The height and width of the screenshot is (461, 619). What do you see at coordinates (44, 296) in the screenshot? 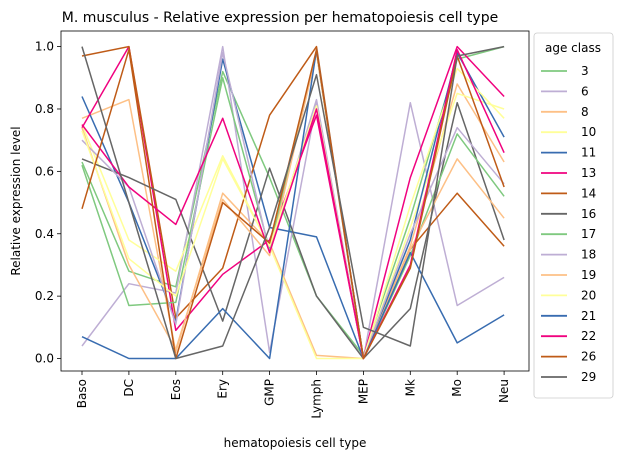
I see `y-tick-label: 0.2` at bounding box center [44, 296].